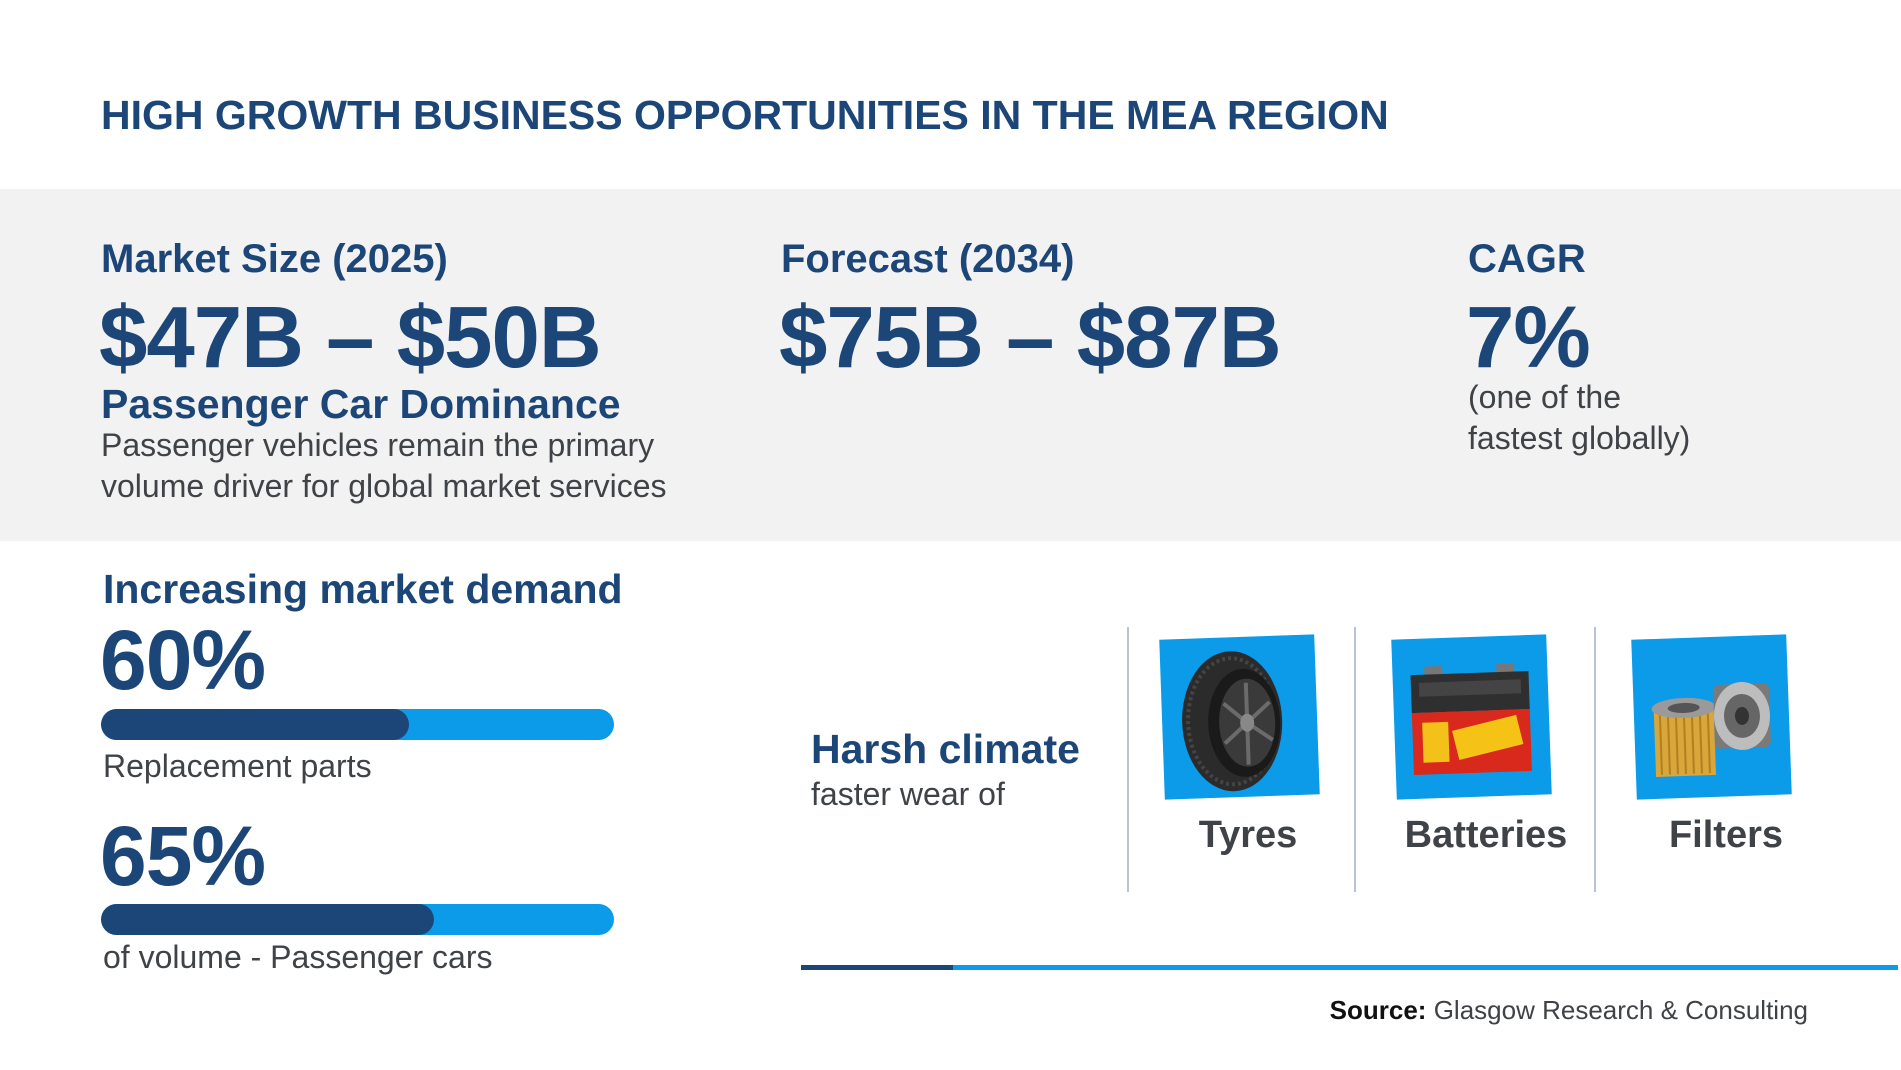  What do you see at coordinates (1471, 717) in the screenshot?
I see `battery-icon` at bounding box center [1471, 717].